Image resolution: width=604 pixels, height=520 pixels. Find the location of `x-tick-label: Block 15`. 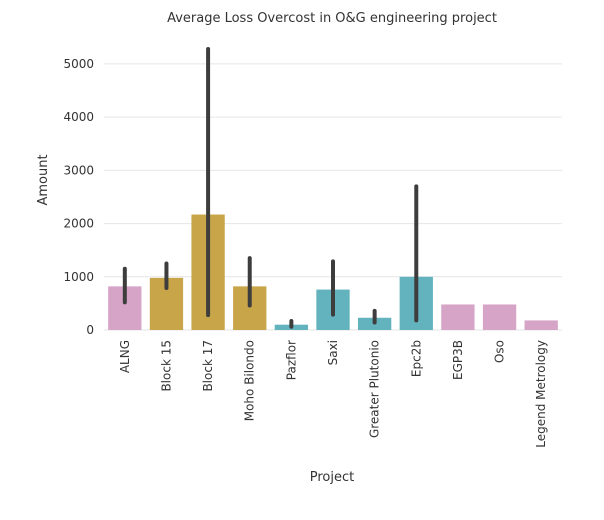

x-tick-label: Block 15 is located at coordinates (166, 366).